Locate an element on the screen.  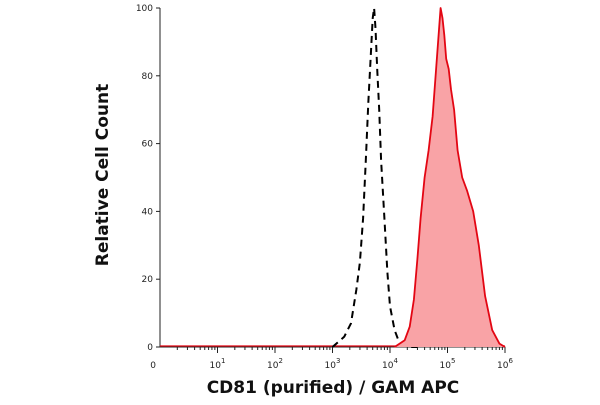
x-tick-label: 10⁴ is located at coordinates (390, 364).